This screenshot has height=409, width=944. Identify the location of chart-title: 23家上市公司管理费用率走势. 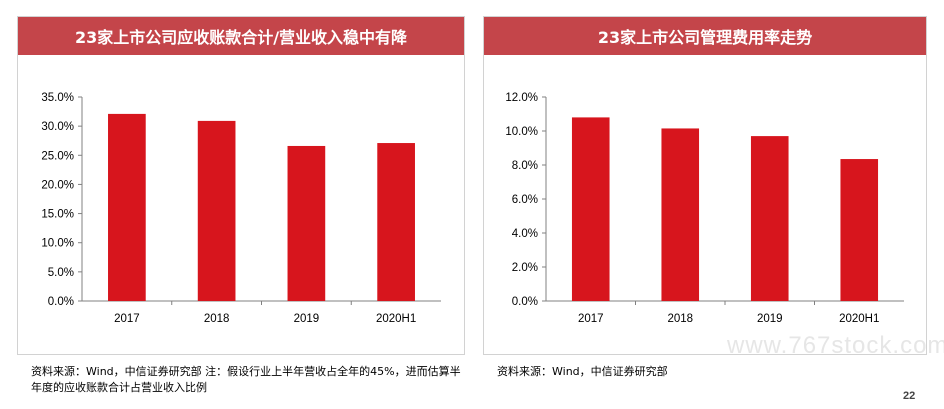
(705, 36).